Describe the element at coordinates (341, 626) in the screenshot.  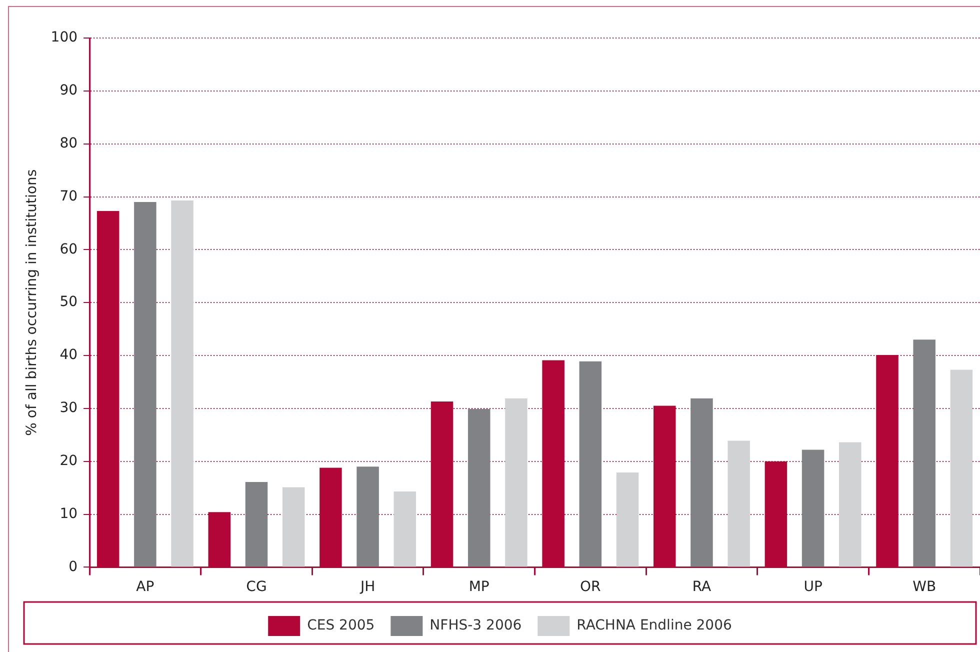
I see `legend-label: CES 2005` at that location.